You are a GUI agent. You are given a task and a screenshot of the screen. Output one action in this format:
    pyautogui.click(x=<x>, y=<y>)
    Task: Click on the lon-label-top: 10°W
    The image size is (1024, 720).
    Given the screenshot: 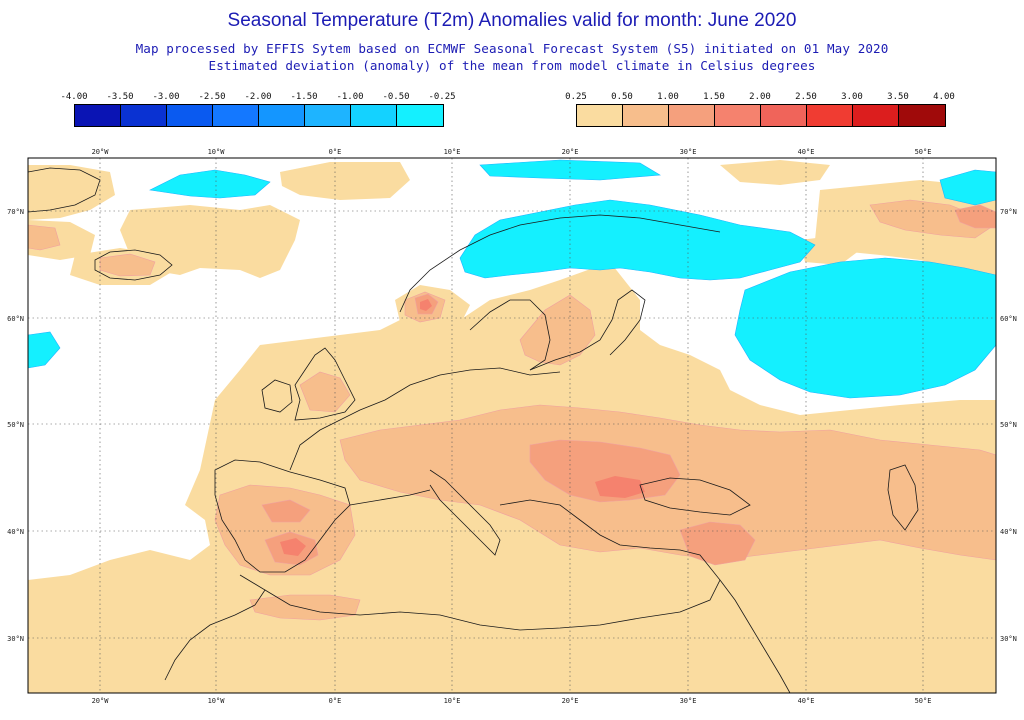 What is the action you would take?
    pyautogui.click(x=217, y=152)
    